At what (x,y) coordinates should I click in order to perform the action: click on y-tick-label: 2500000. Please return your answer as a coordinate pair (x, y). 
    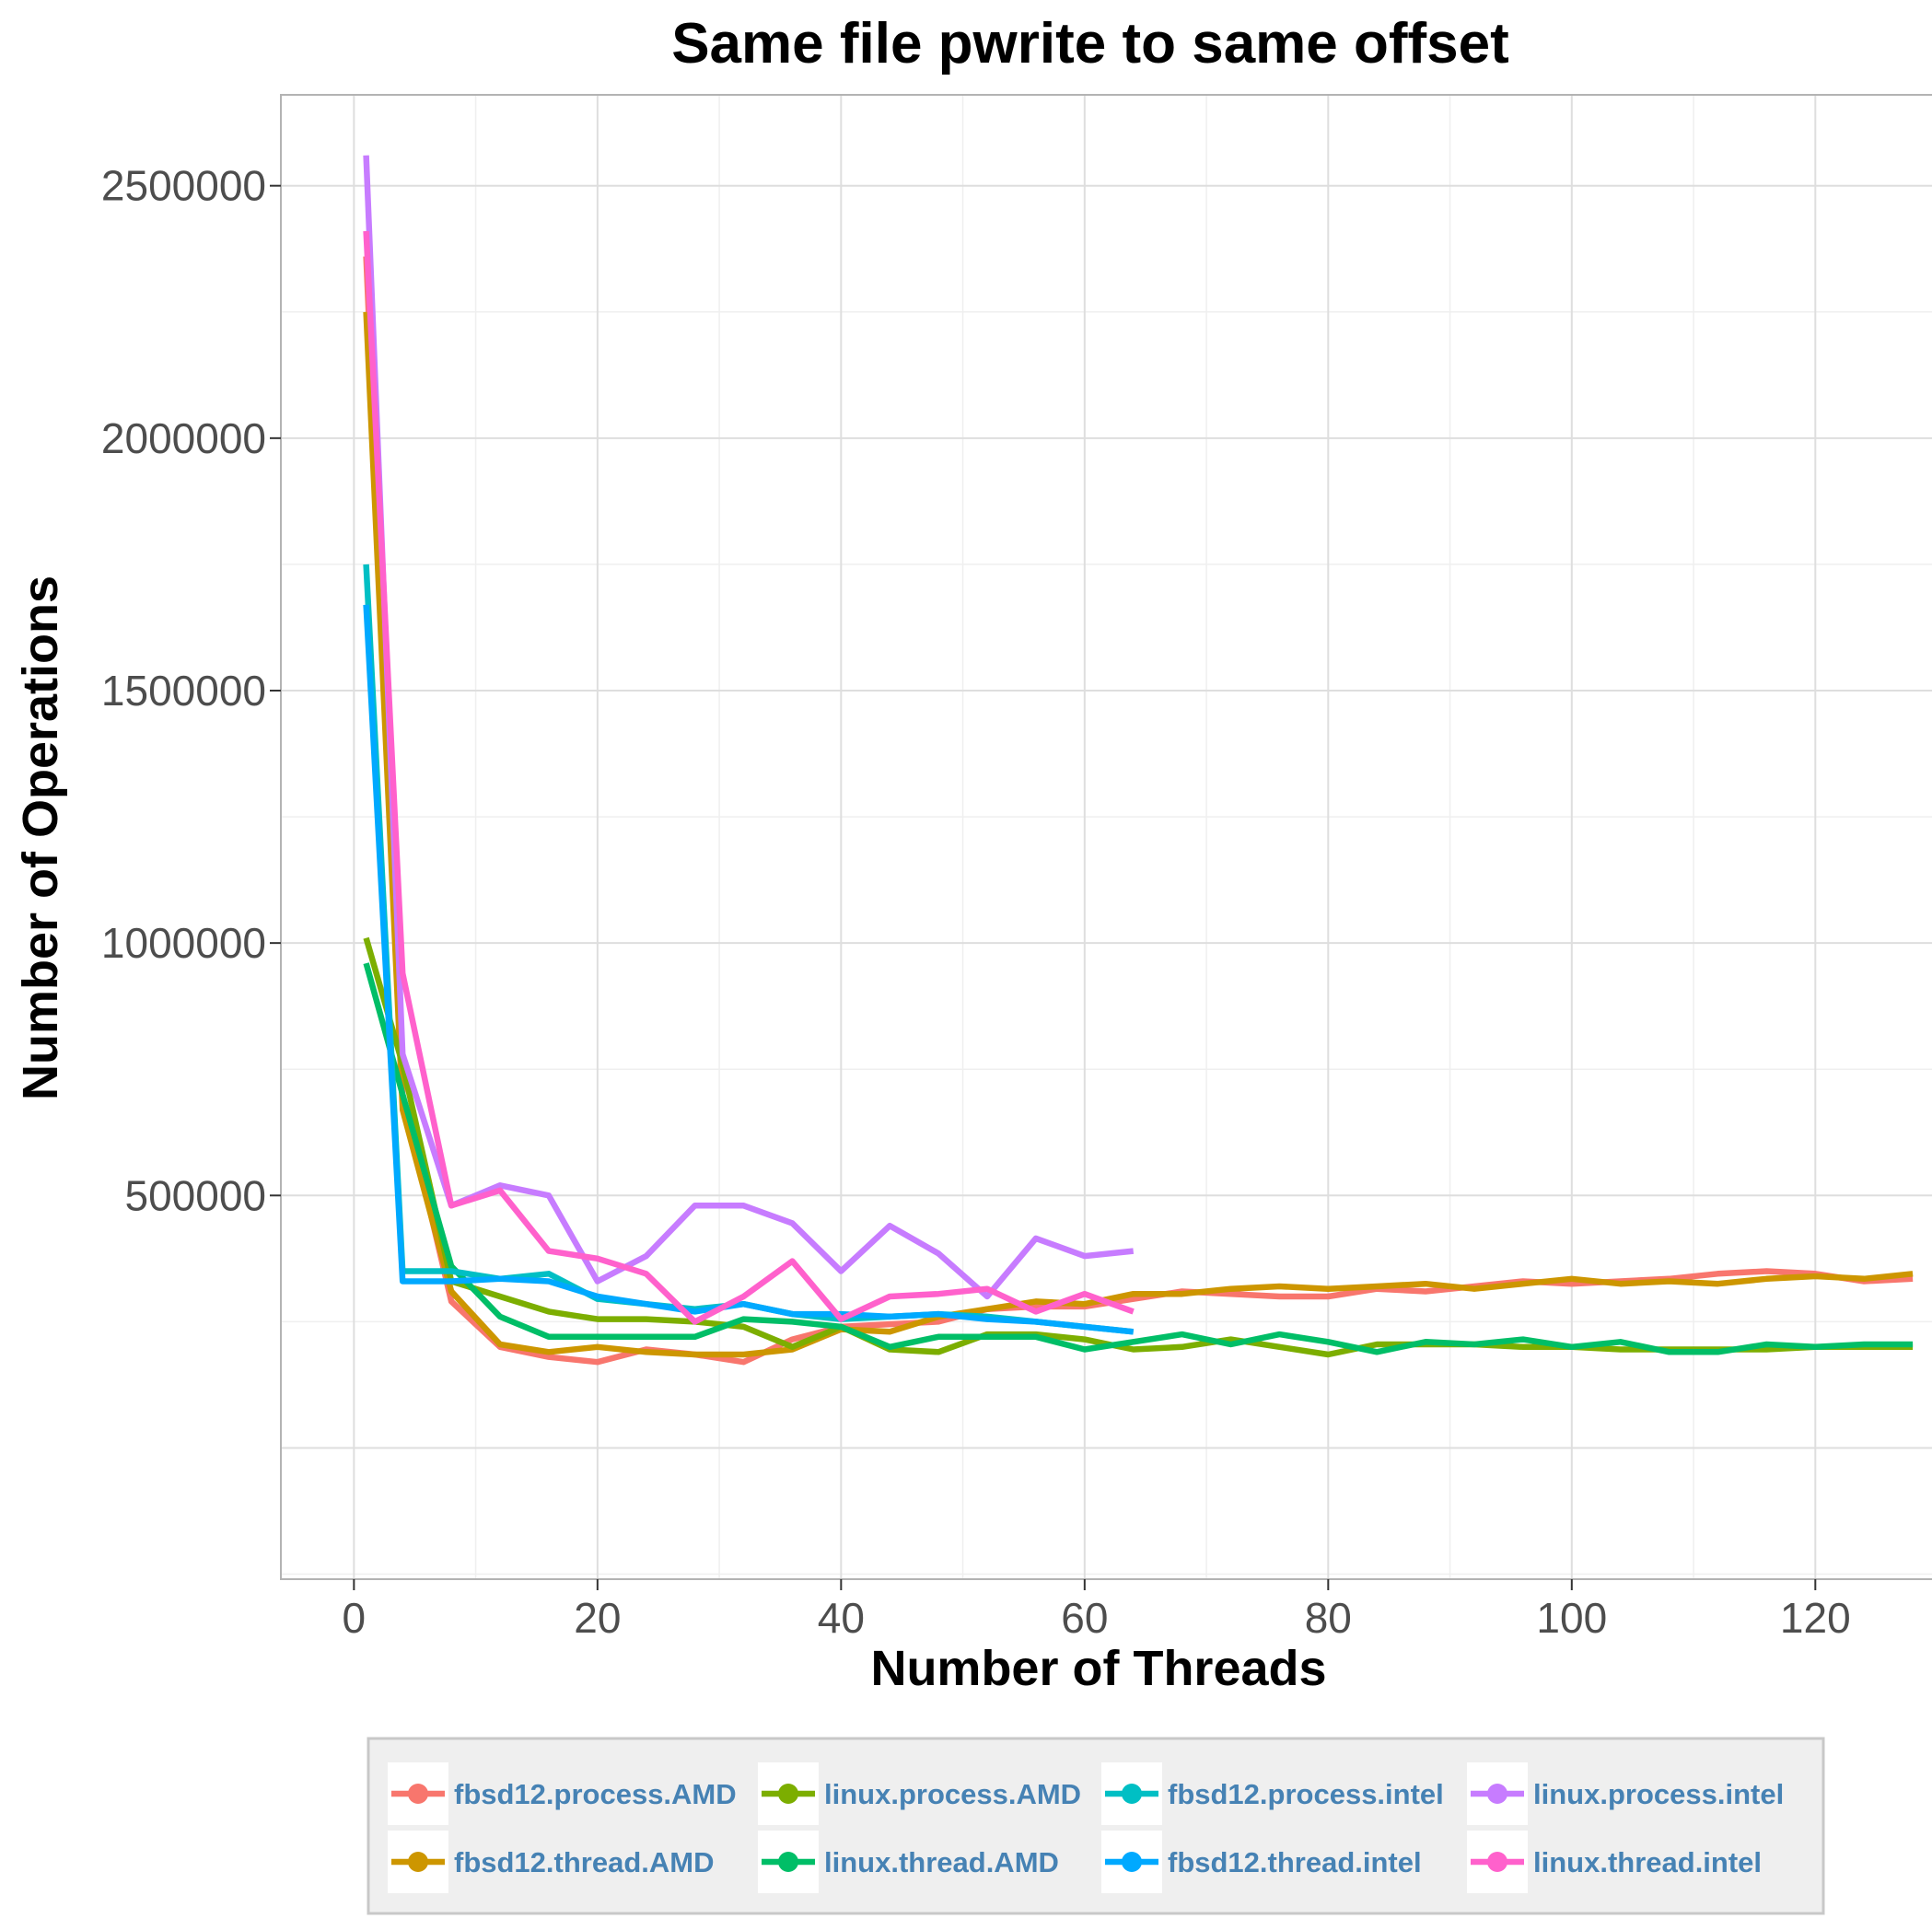
    Looking at the image, I should click on (183, 186).